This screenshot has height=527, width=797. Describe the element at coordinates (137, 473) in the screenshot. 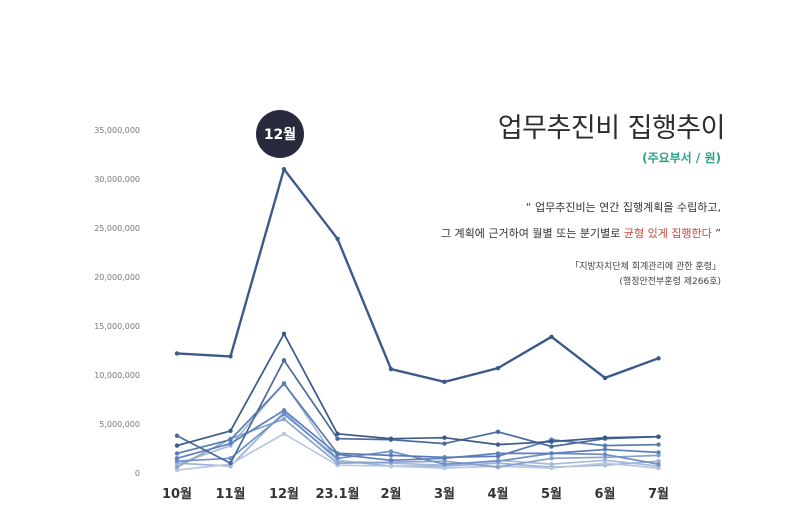

I see `y-tick-label: 0` at that location.